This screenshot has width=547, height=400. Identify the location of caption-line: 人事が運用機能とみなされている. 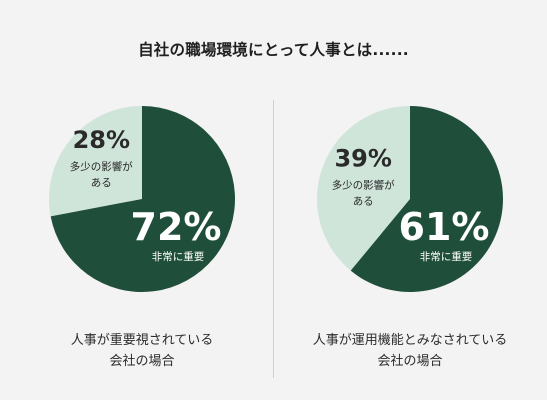
(410, 340).